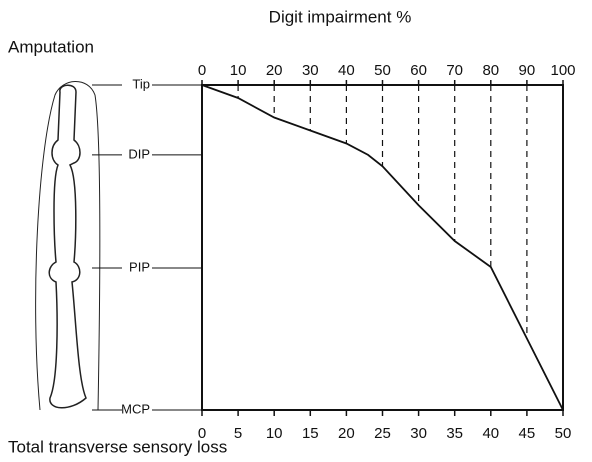 Image resolution: width=592 pixels, height=462 pixels. What do you see at coordinates (527, 433) in the screenshot?
I see `x2-tick-label: 45` at bounding box center [527, 433].